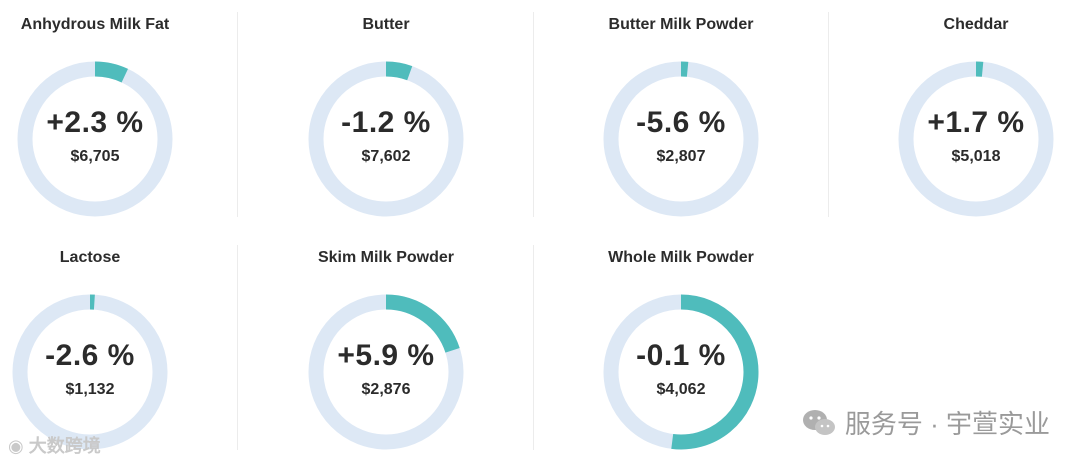 This screenshot has height=468, width=1080. I want to click on gauge: -2.6 % $1,132, so click(90, 372).